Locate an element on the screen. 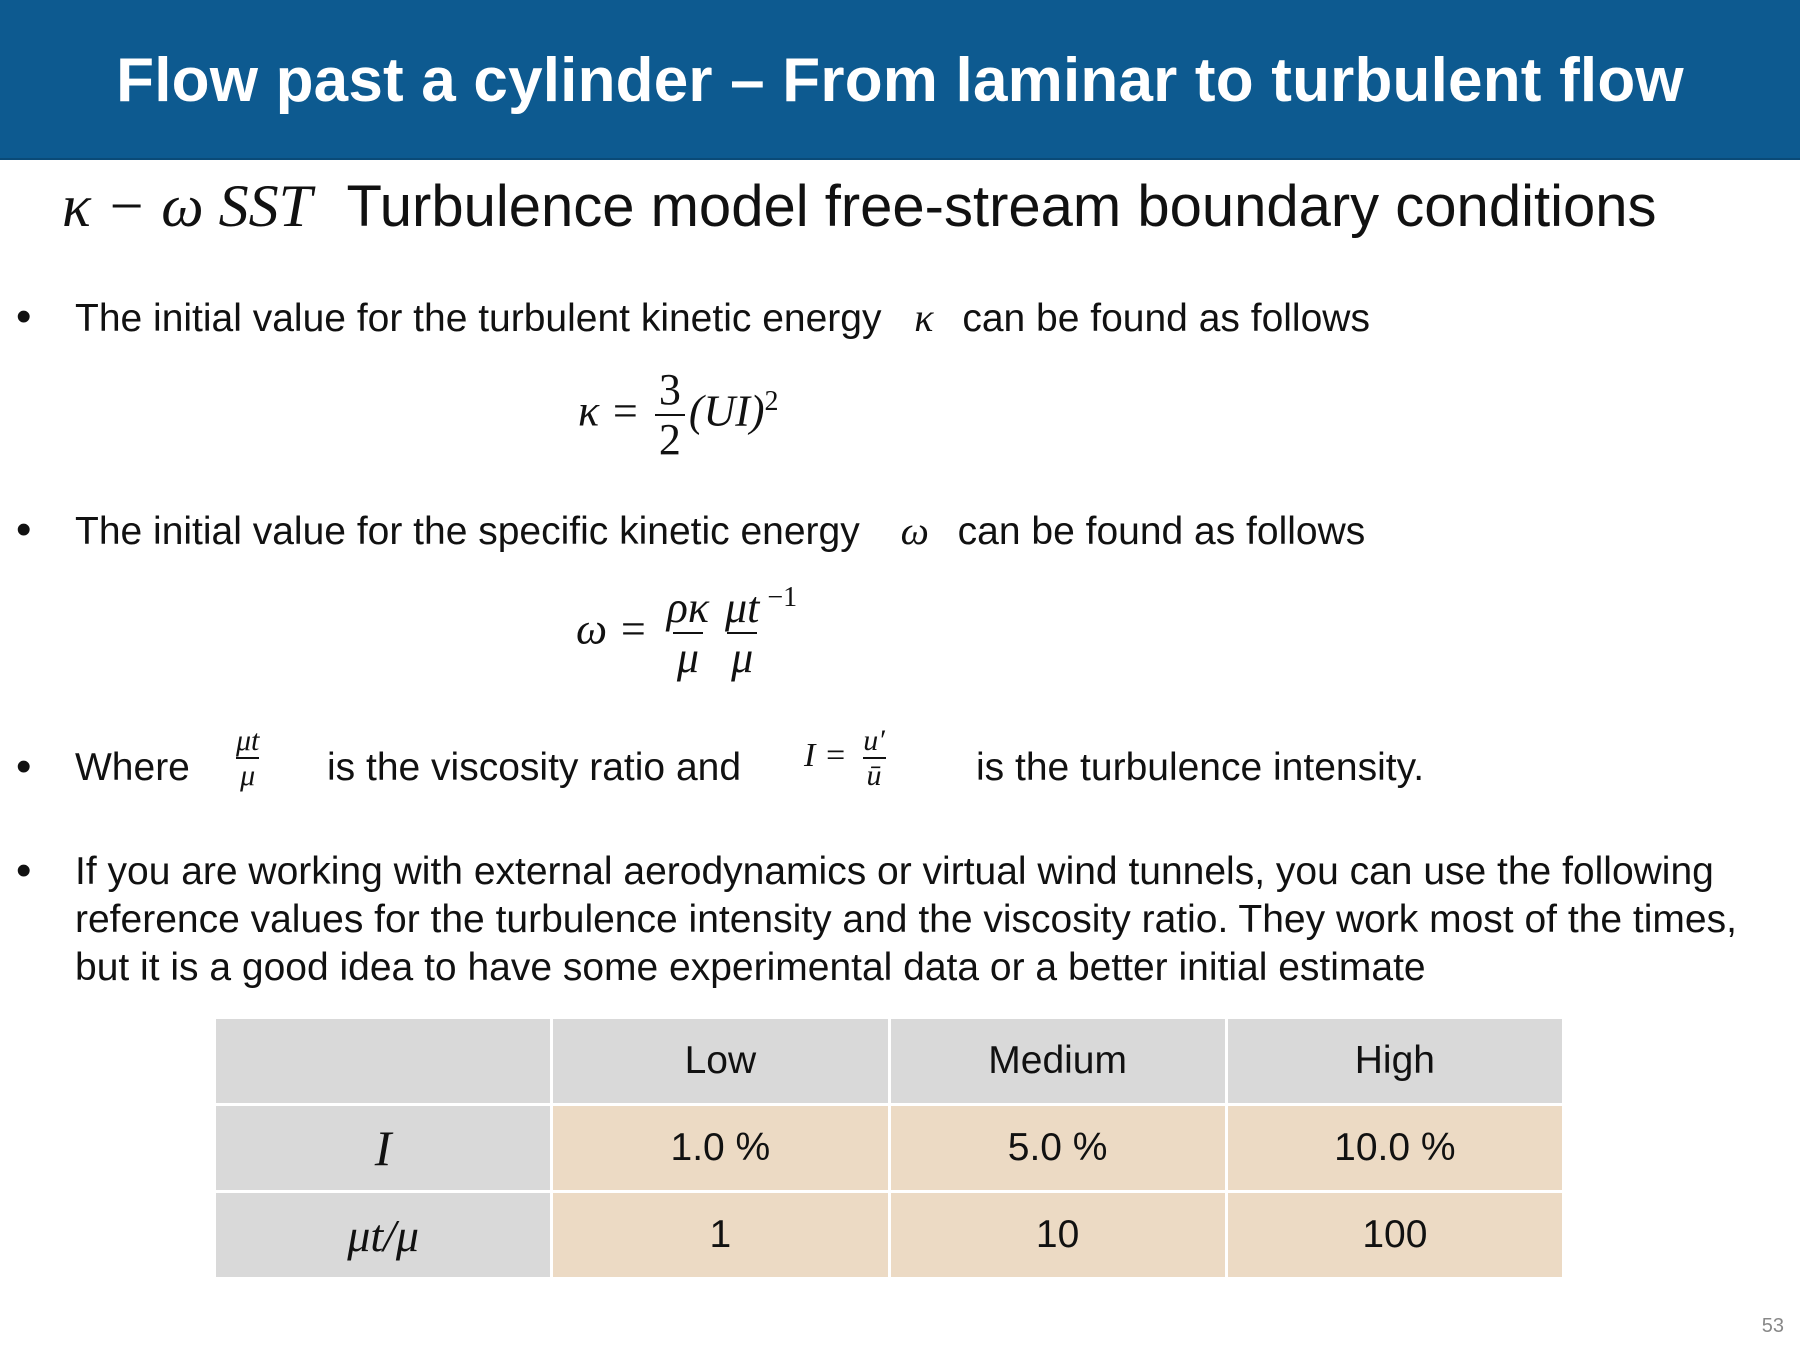  table-header-cell: Medium is located at coordinates (1057, 1061).